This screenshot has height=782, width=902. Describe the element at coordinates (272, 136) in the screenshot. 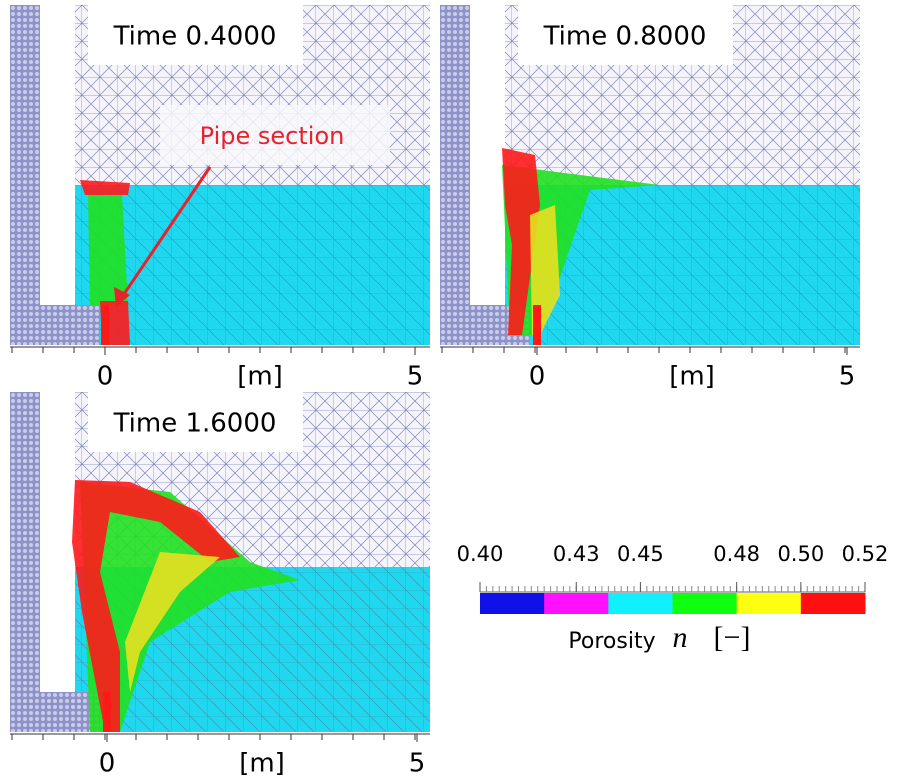

I see `annotation: Pipe section` at that location.